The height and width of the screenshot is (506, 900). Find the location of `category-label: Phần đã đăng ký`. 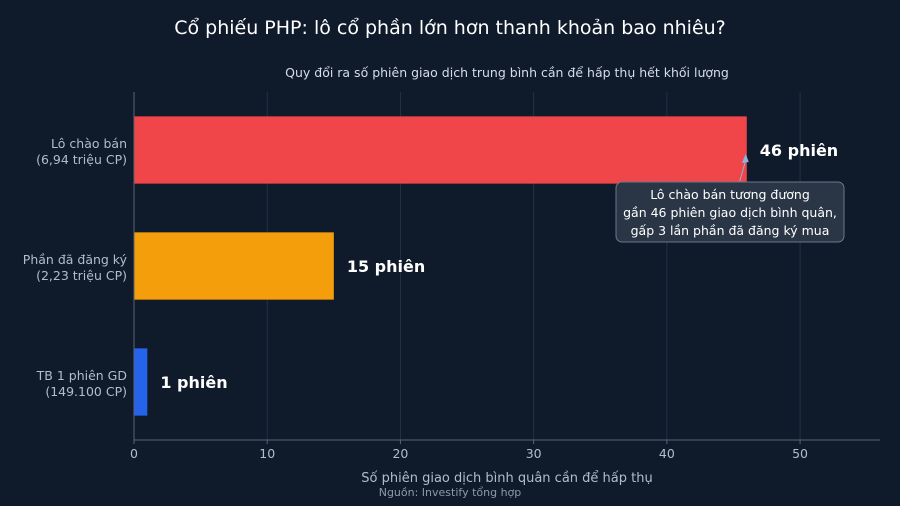

category-label: Phần đã đăng ký is located at coordinates (75, 259).